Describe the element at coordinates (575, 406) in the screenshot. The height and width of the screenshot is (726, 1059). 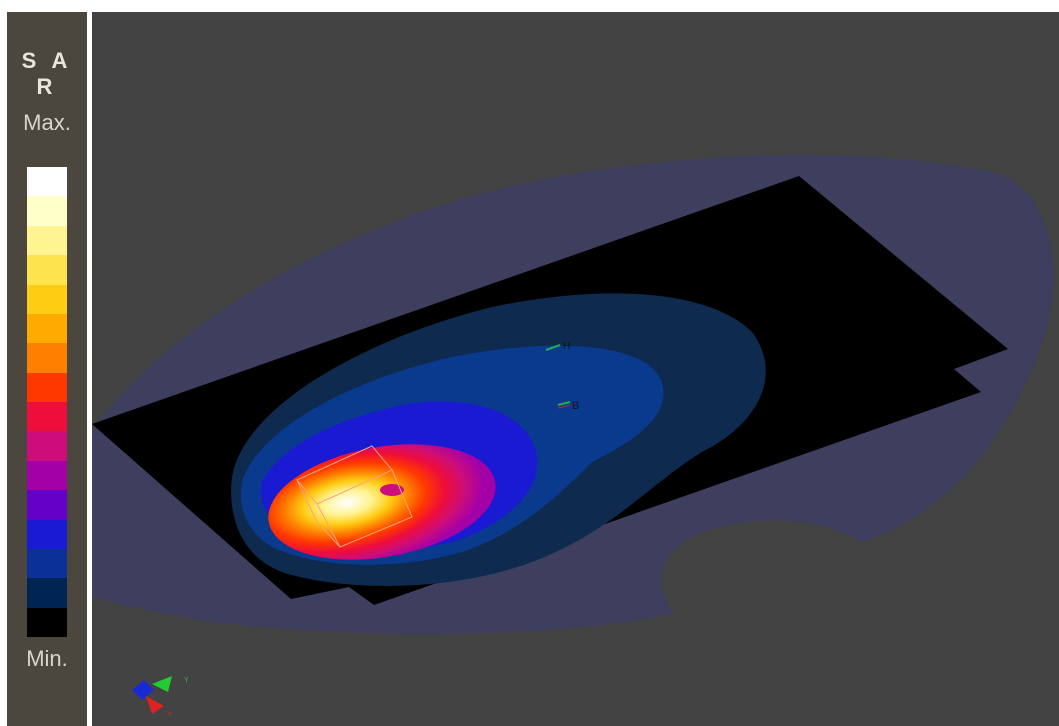
I see `probe-b-label: B` at that location.